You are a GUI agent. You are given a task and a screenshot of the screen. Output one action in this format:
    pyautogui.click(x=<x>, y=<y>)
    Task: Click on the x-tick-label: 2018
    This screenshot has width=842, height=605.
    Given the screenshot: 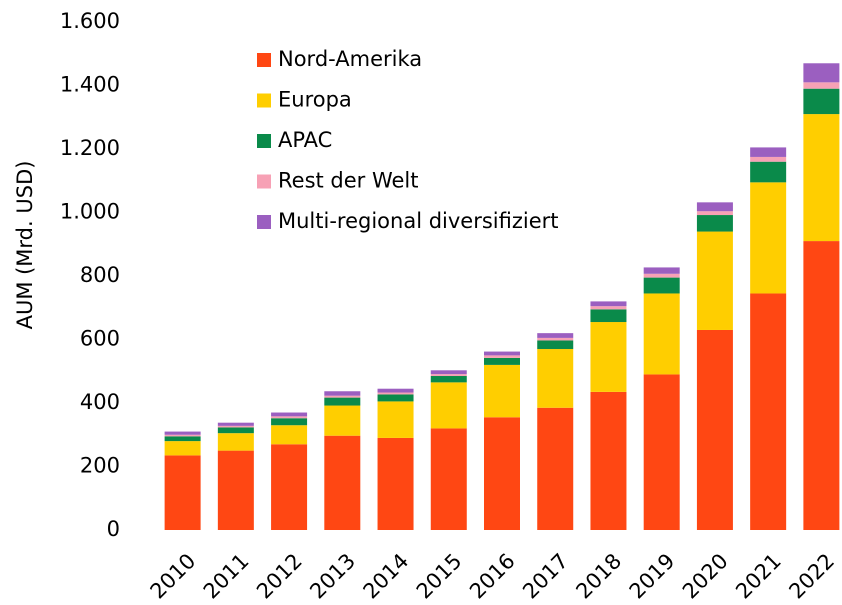 What is the action you would take?
    pyautogui.click(x=598, y=576)
    